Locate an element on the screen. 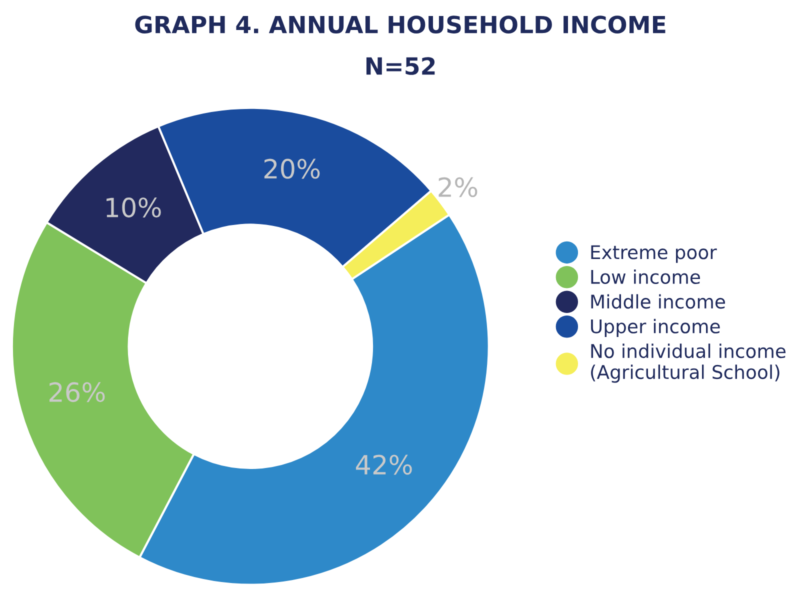  data-label: 2% is located at coordinates (458, 187).